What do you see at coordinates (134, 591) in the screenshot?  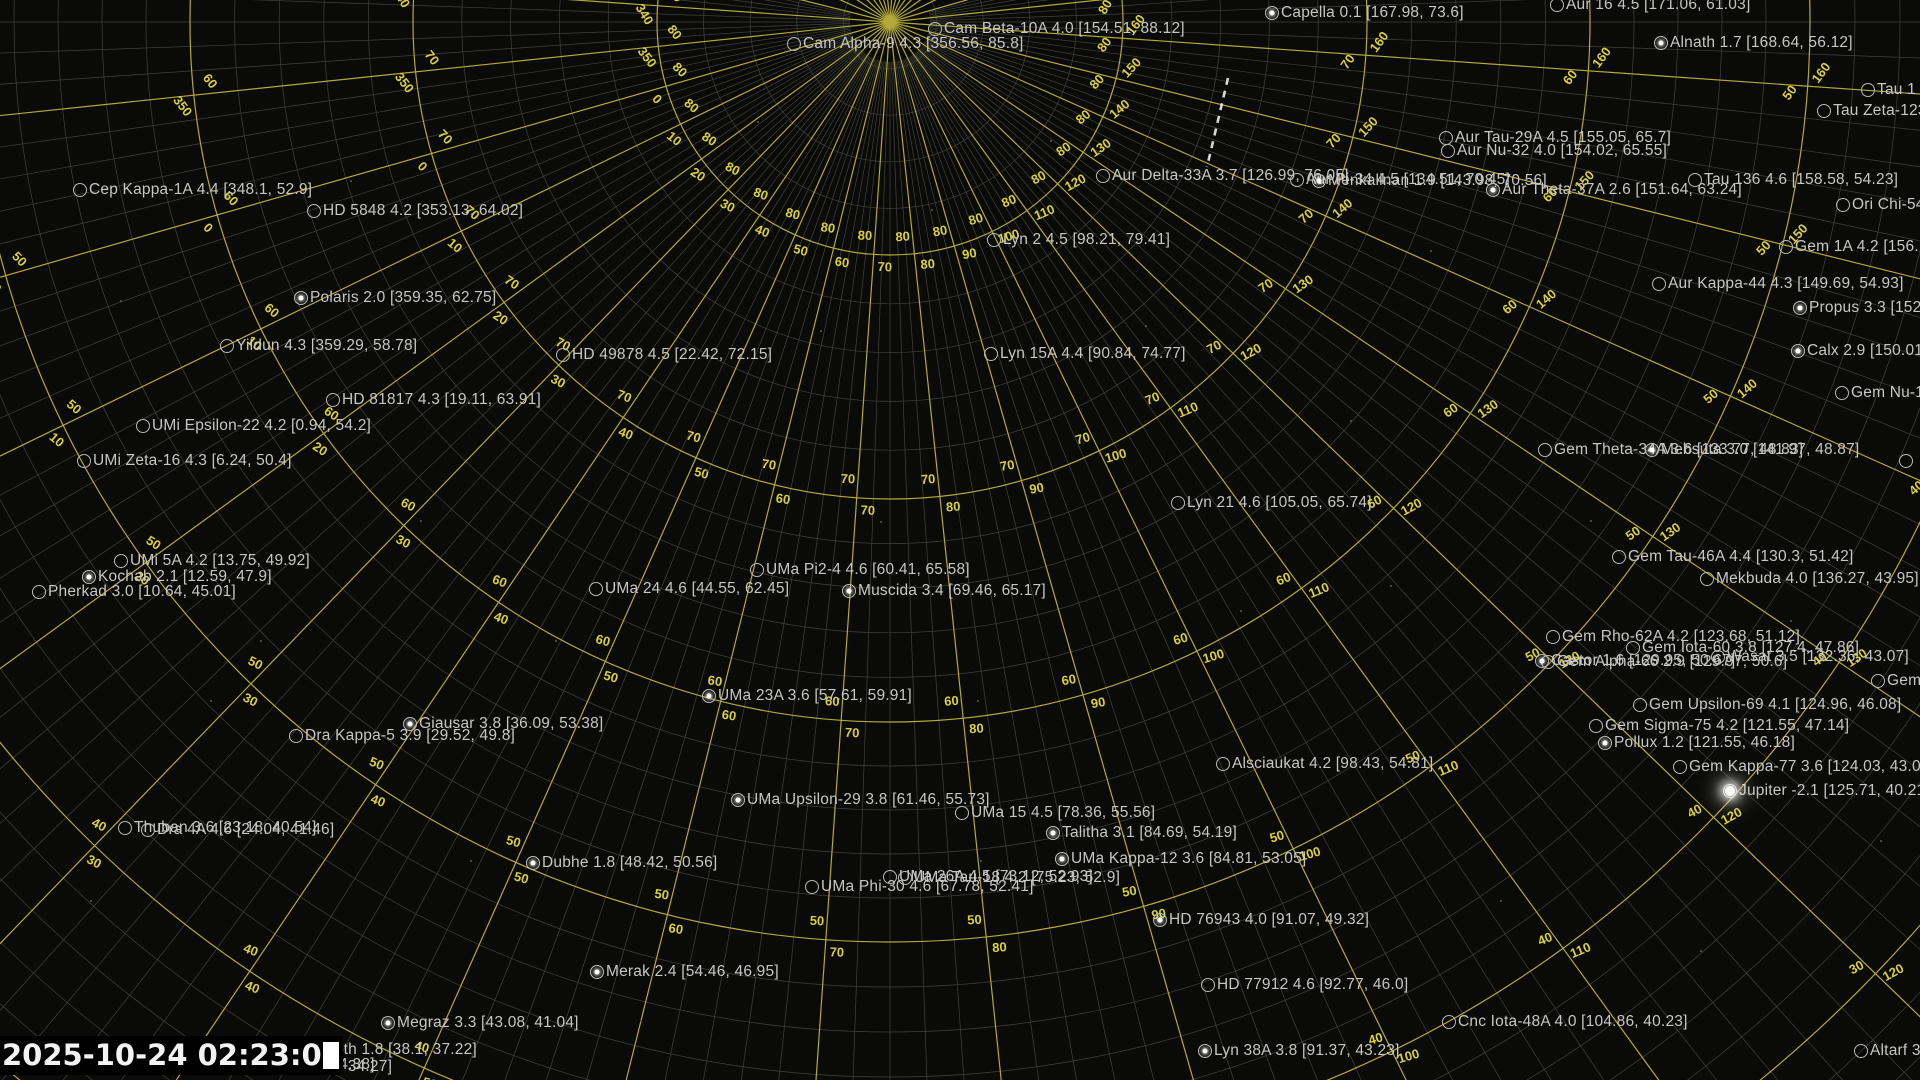 I see `star-marker: Pherkad 3.0 [10.64, 45.01]` at bounding box center [134, 591].